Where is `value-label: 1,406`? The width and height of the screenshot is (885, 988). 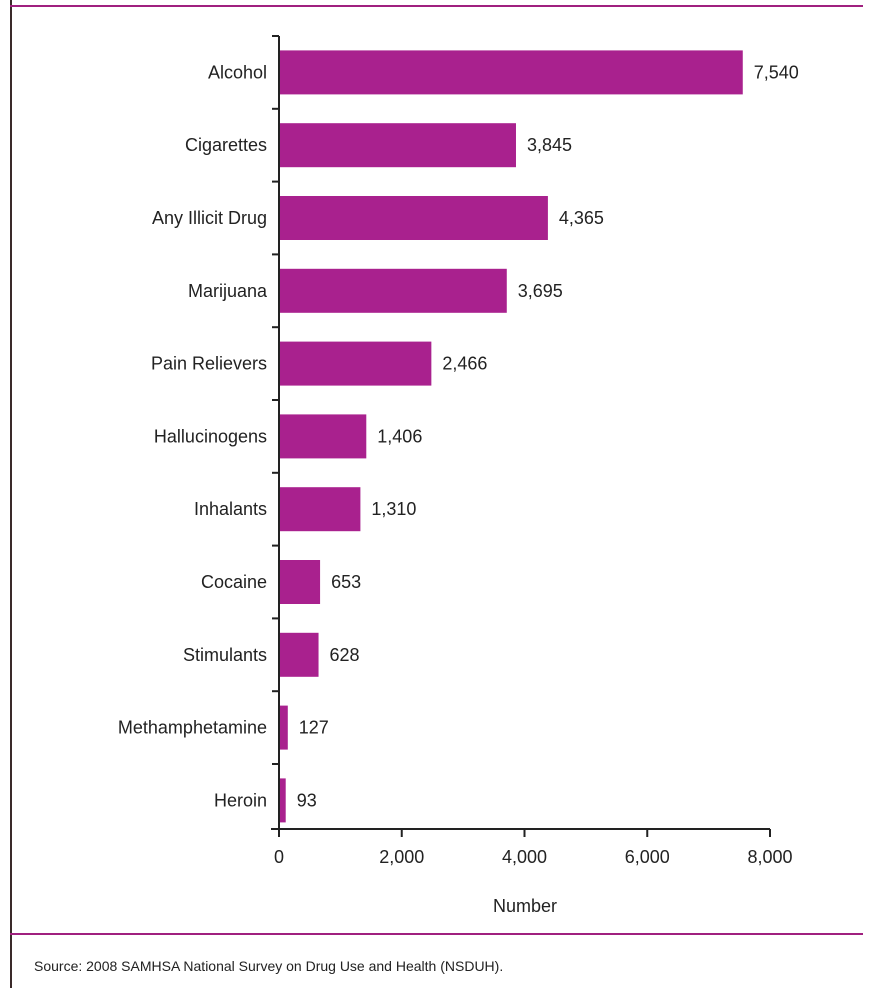 value-label: 1,406 is located at coordinates (399, 436).